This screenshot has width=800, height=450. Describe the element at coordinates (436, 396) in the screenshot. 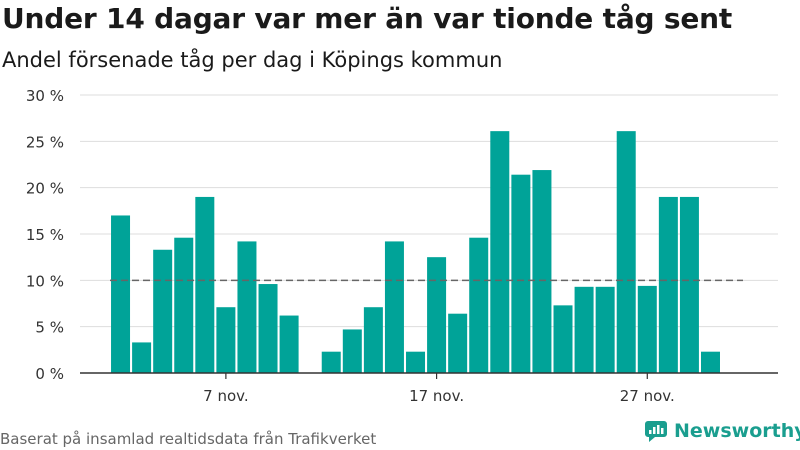

I see `x-tick-label: 17 nov.` at that location.